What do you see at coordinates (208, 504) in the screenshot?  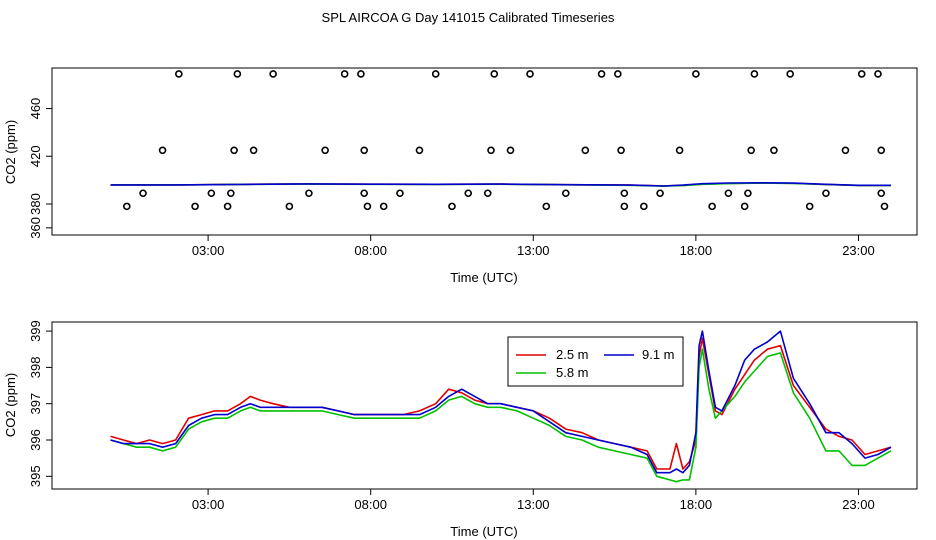 I see `bottom-x-tick-label: 03:00` at bounding box center [208, 504].